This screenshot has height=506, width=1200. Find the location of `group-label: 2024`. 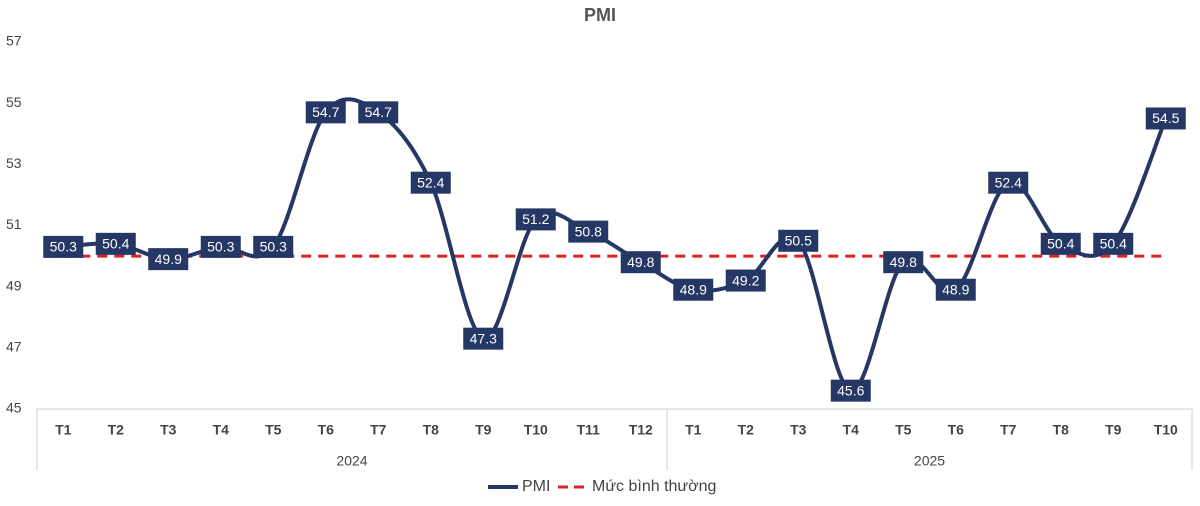

group-label: 2024 is located at coordinates (351, 461).